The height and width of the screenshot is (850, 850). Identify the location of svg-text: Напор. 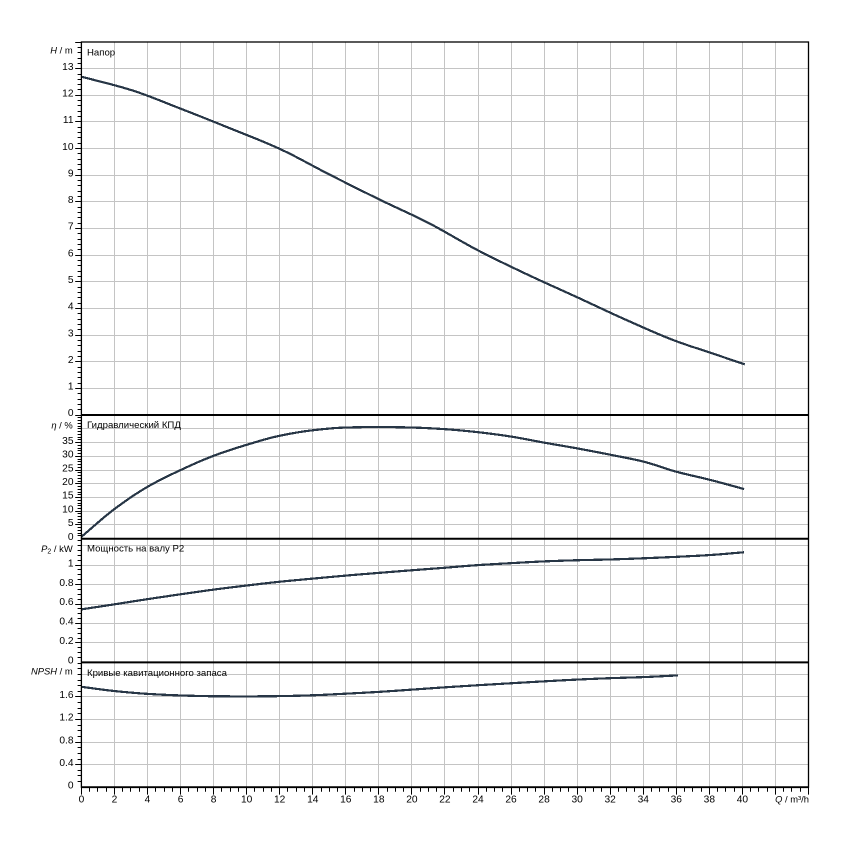
(101, 53).